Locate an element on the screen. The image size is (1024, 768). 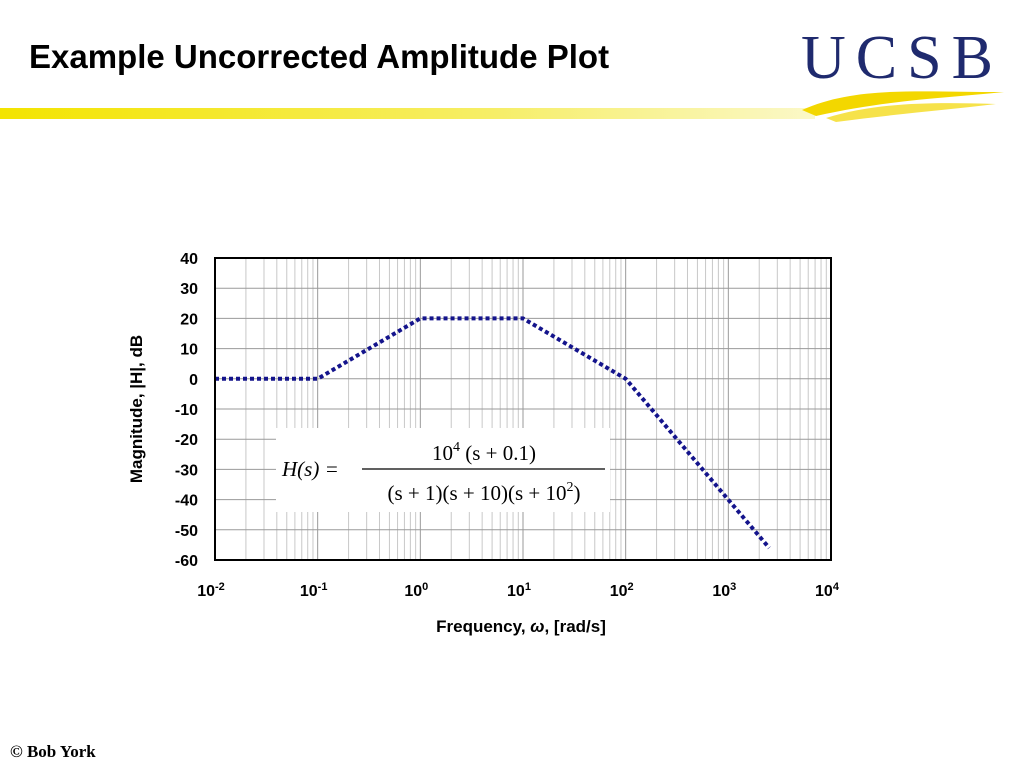
x-tick-label: 10³ is located at coordinates (724, 590).